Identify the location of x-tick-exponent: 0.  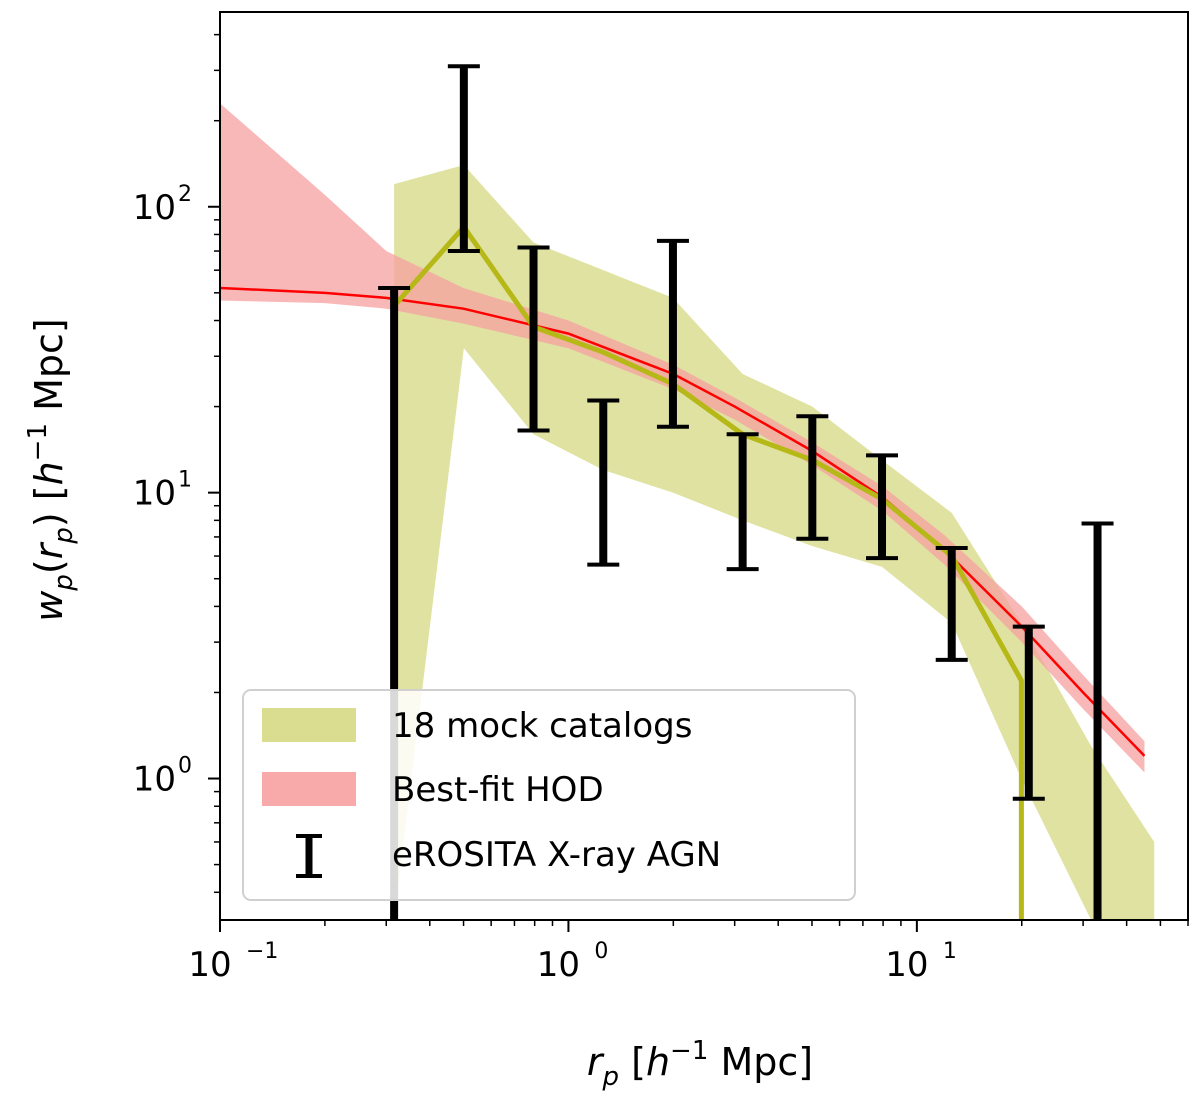
(601, 951).